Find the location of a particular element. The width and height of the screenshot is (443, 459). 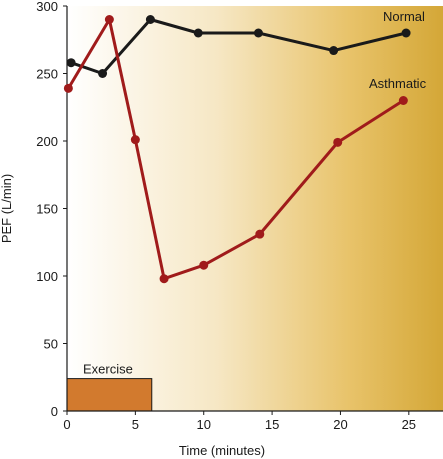

normal-series-label: Normal is located at coordinates (404, 16).